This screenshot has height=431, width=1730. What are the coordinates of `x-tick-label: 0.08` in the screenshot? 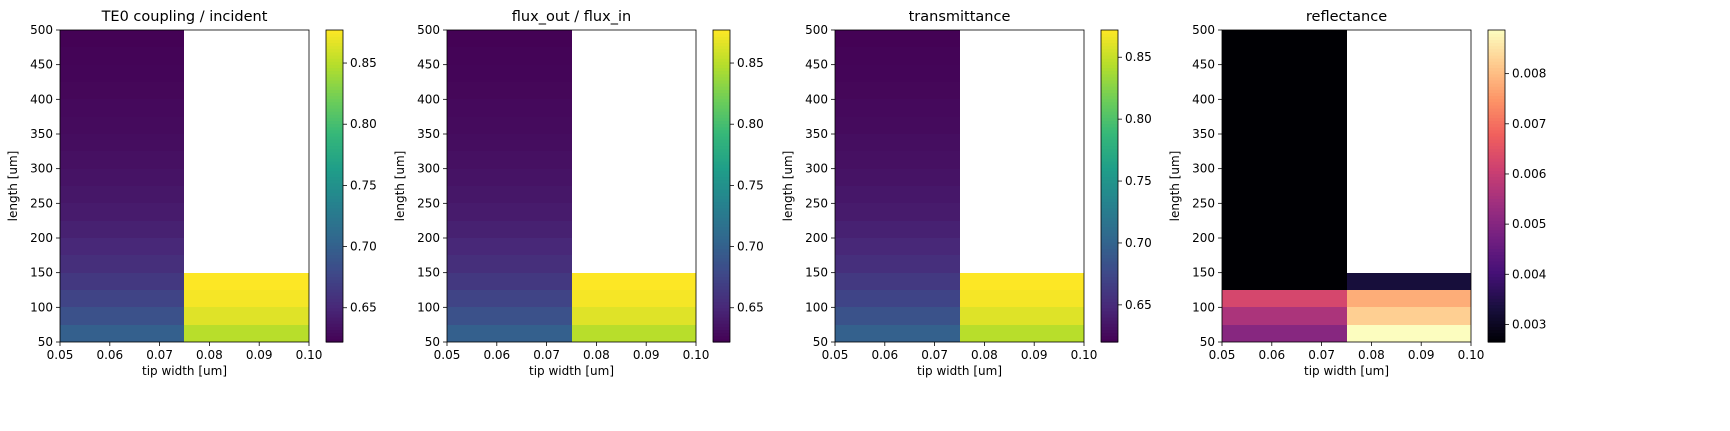 It's located at (209, 355).